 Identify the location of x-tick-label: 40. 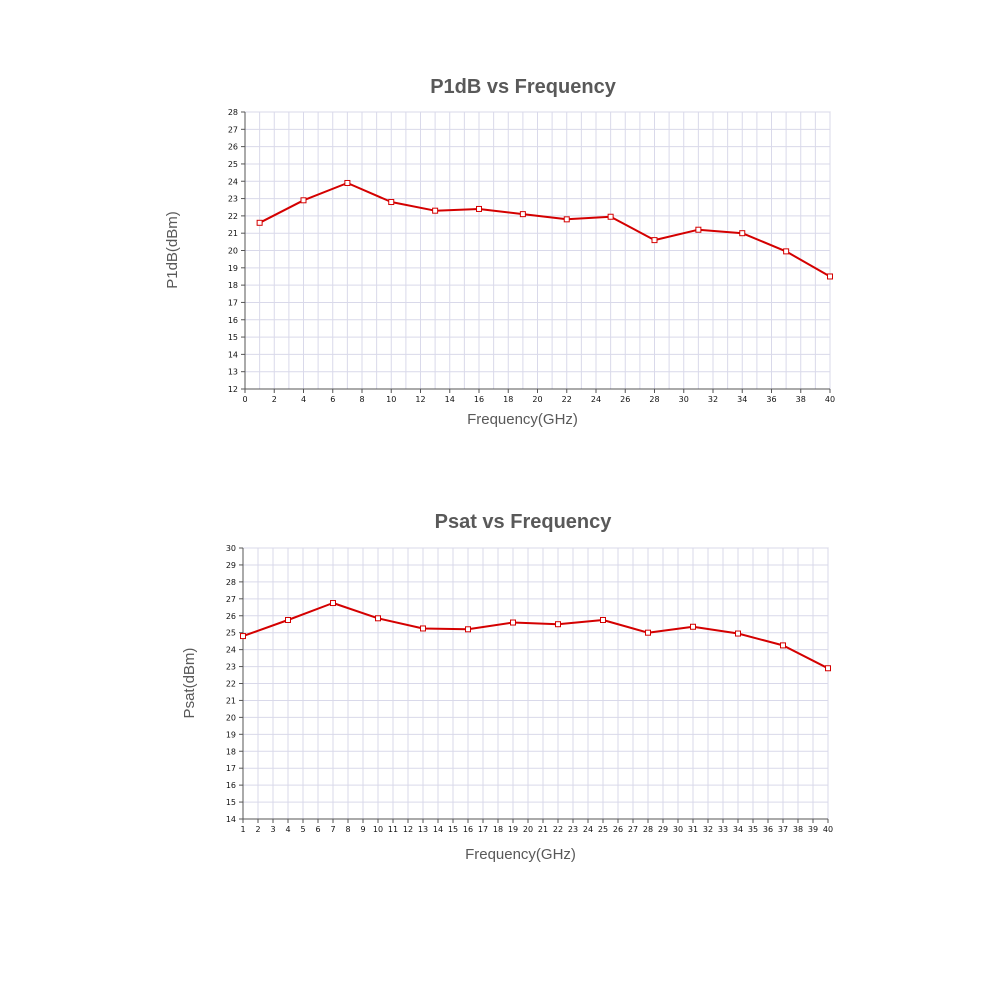
(828, 829).